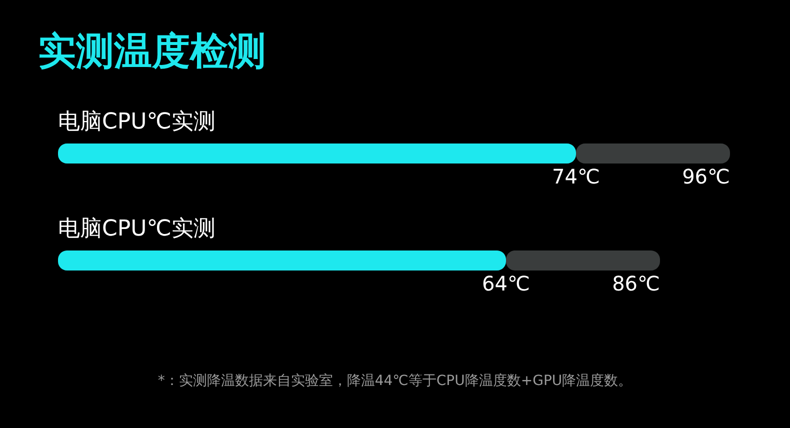  What do you see at coordinates (706, 176) in the screenshot?
I see `total-label: 96℃` at bounding box center [706, 176].